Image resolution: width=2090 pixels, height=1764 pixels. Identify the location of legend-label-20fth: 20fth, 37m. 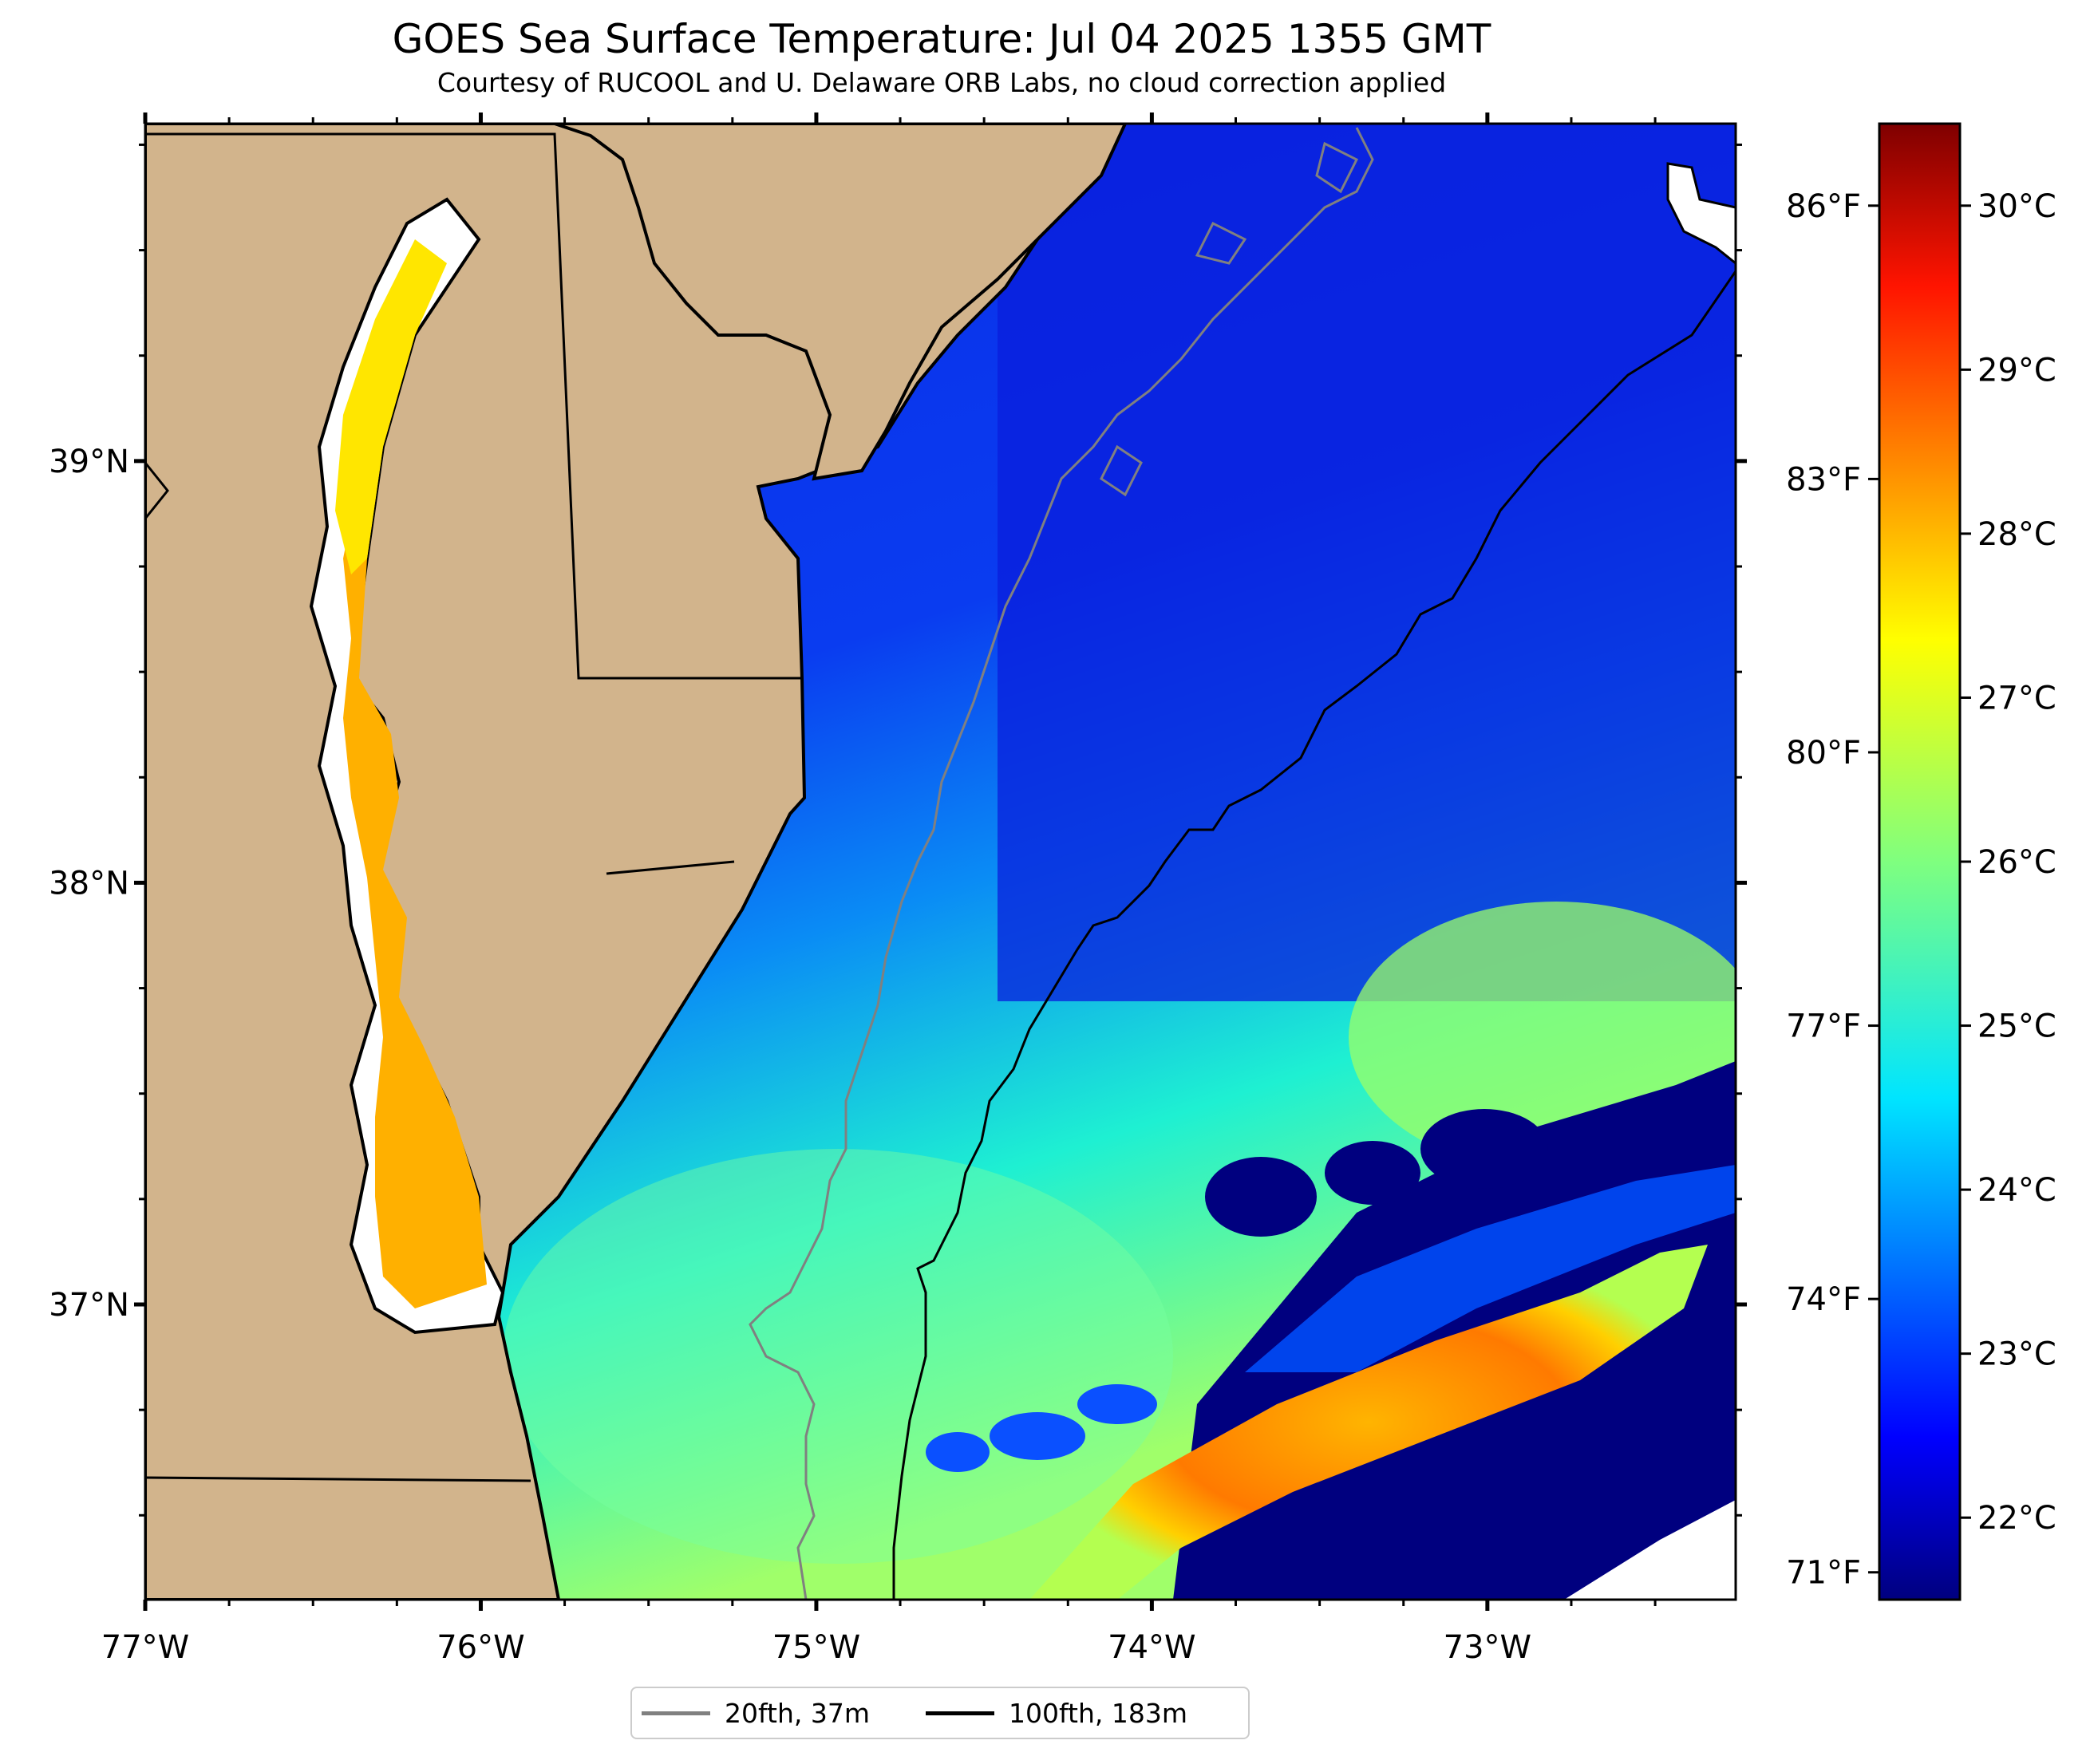
(797, 1713).